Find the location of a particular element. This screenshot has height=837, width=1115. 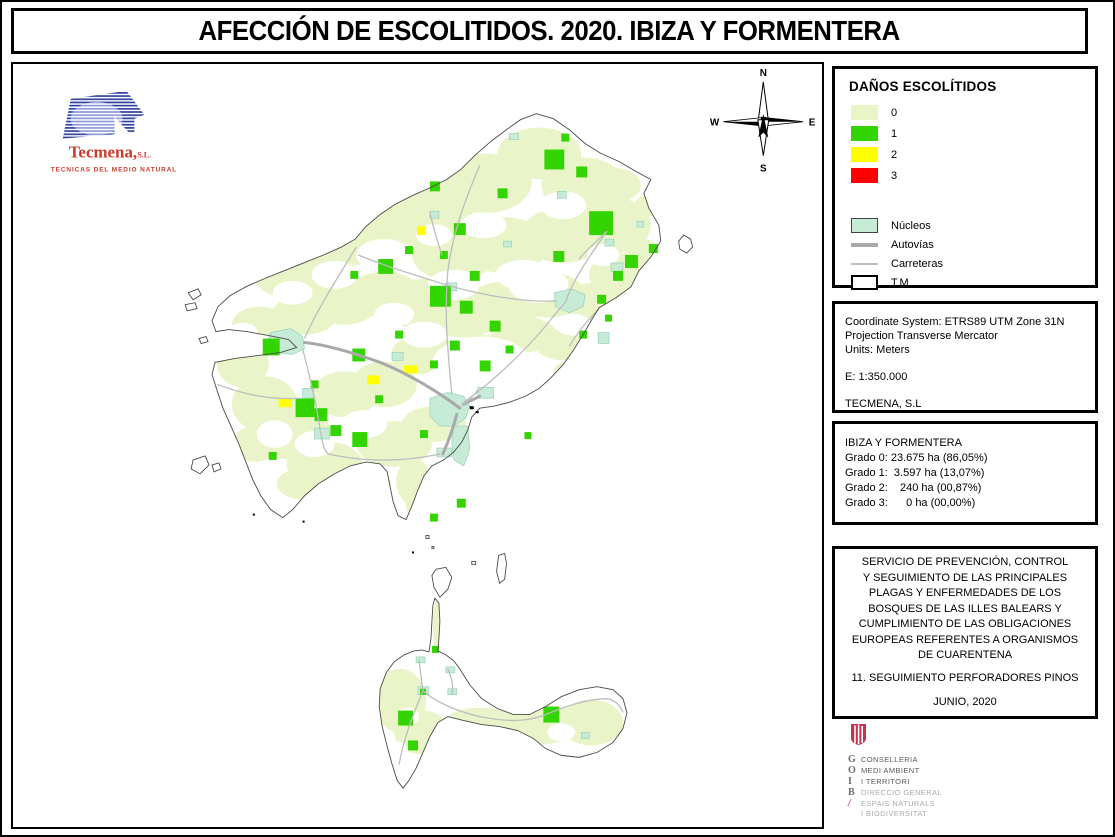

grade-2-label: 2 is located at coordinates (894, 154).